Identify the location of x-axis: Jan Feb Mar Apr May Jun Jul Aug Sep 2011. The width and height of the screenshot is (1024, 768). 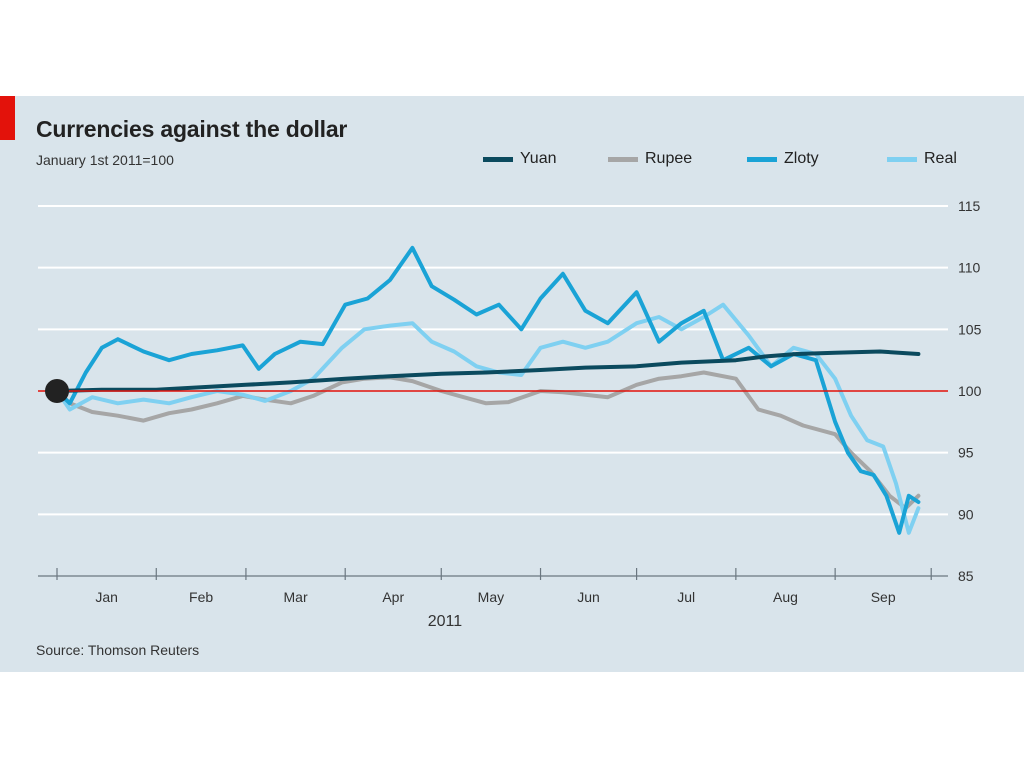
(494, 599).